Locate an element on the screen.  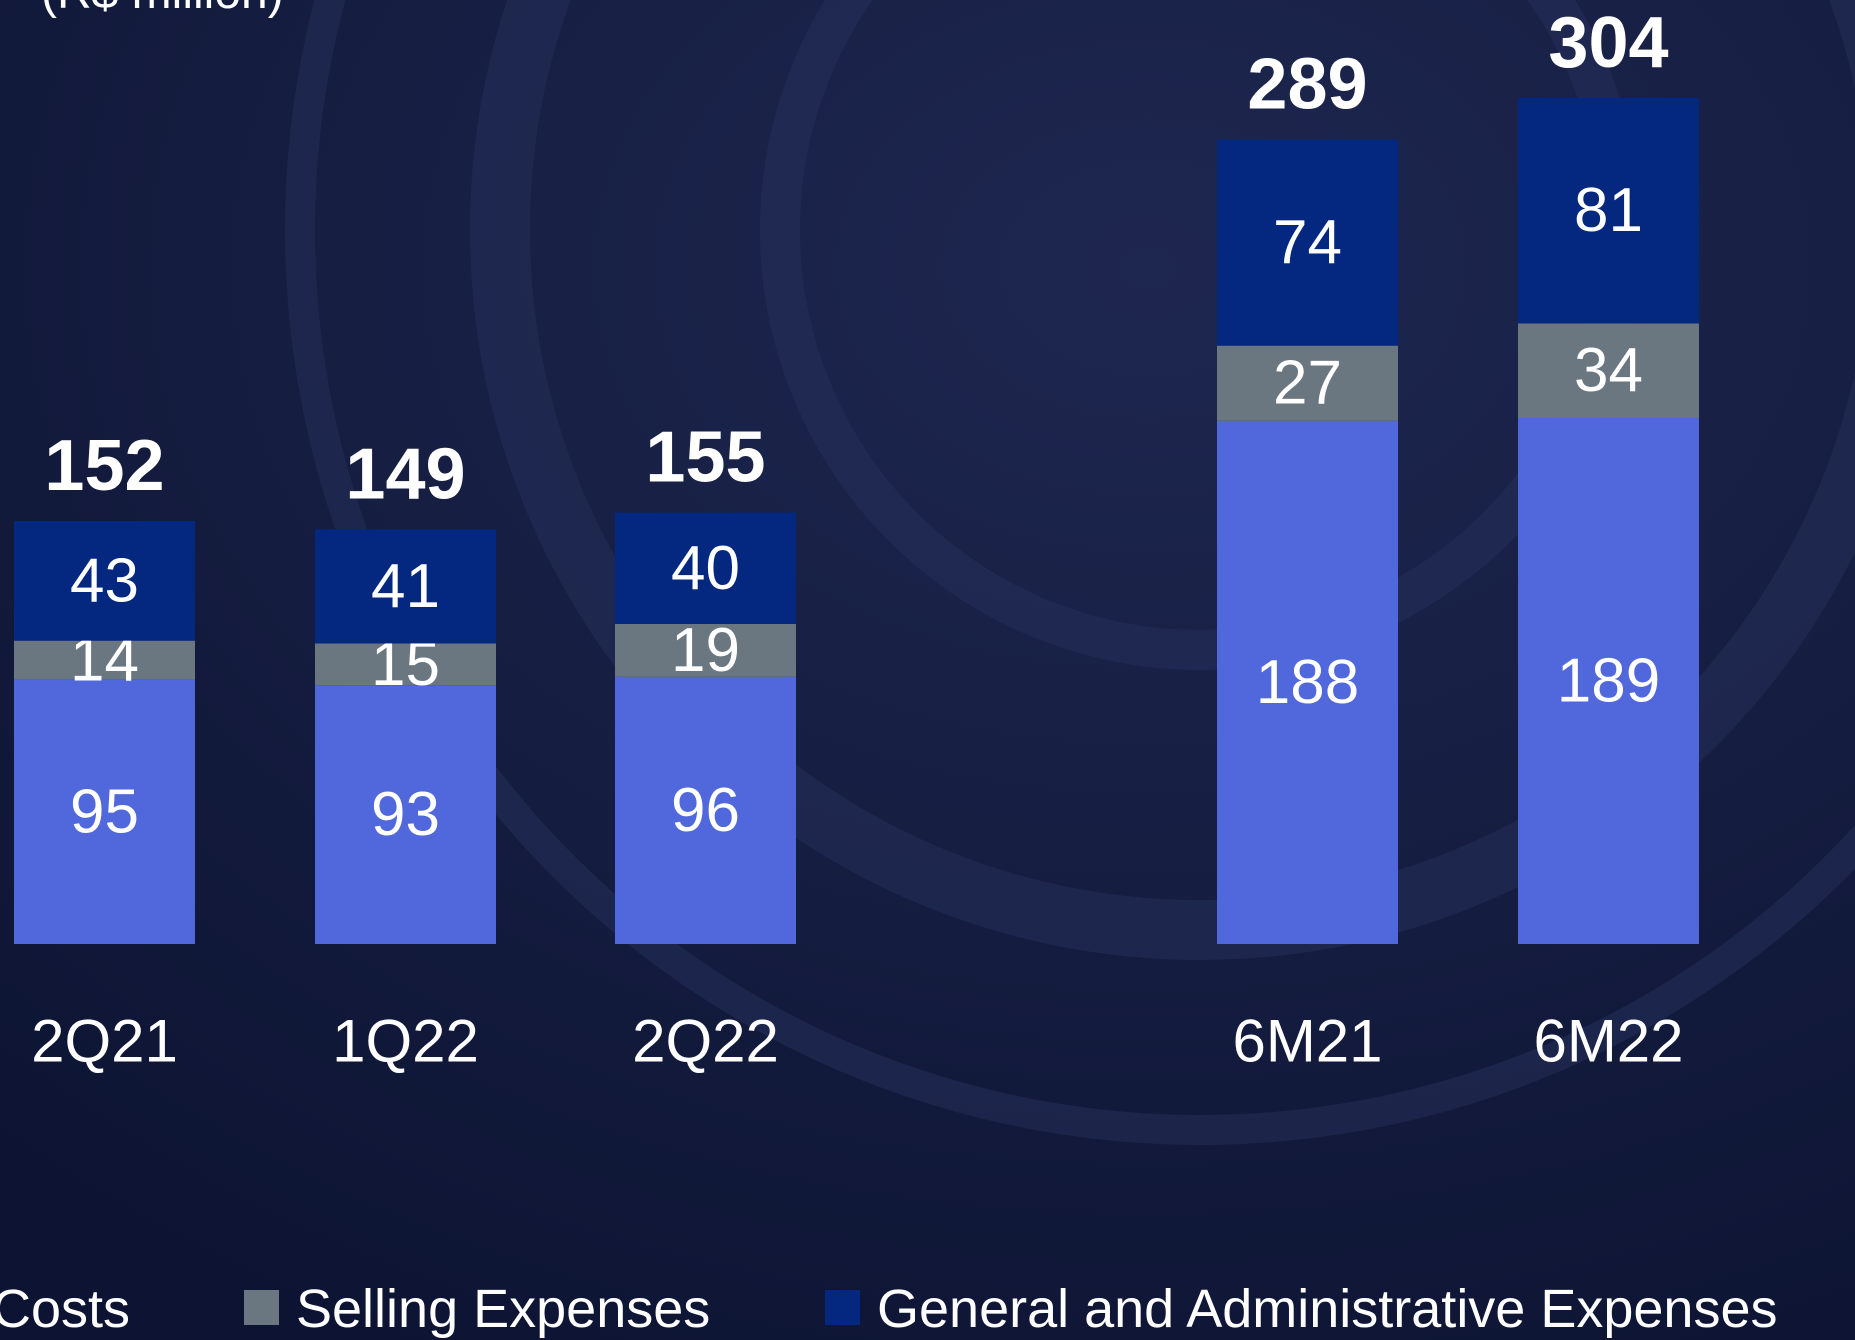
segment-label: 189 is located at coordinates (1608, 681).